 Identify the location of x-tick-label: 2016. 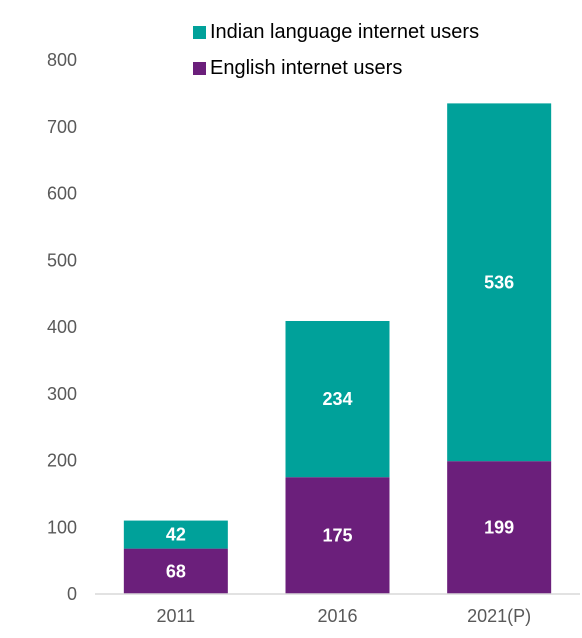
(337, 616).